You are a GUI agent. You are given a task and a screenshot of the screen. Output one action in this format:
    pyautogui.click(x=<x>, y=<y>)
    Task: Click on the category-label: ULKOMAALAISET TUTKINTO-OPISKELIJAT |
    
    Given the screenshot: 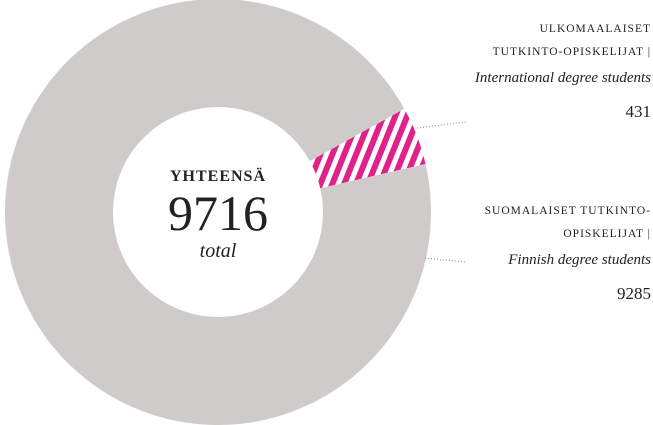 What is the action you would take?
    pyautogui.click(x=571, y=40)
    